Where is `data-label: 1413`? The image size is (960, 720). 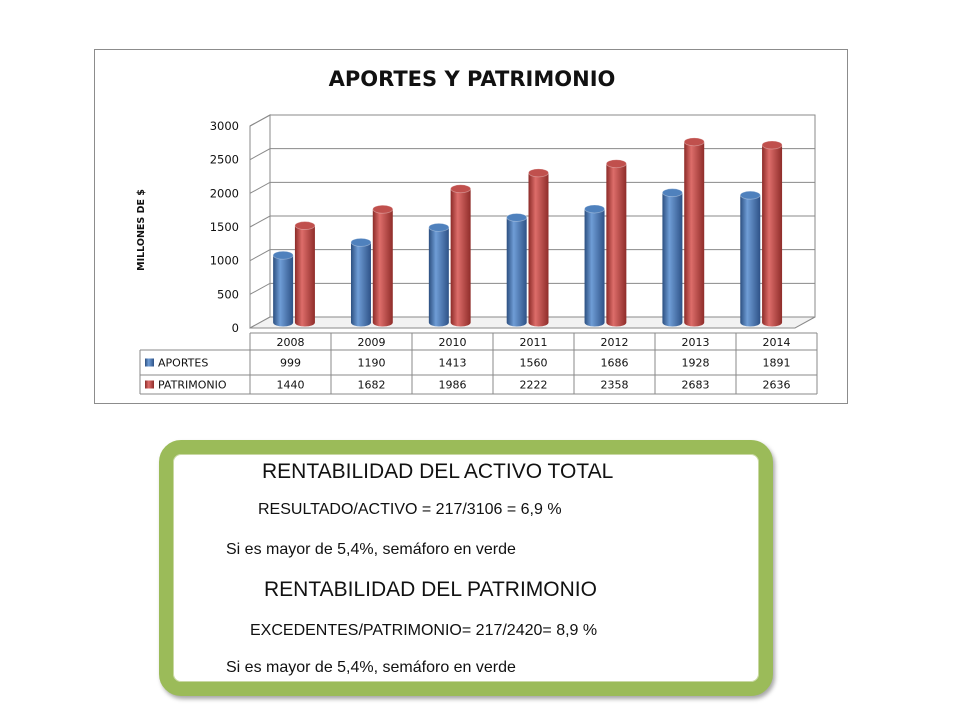 data-label: 1413 is located at coordinates (453, 363).